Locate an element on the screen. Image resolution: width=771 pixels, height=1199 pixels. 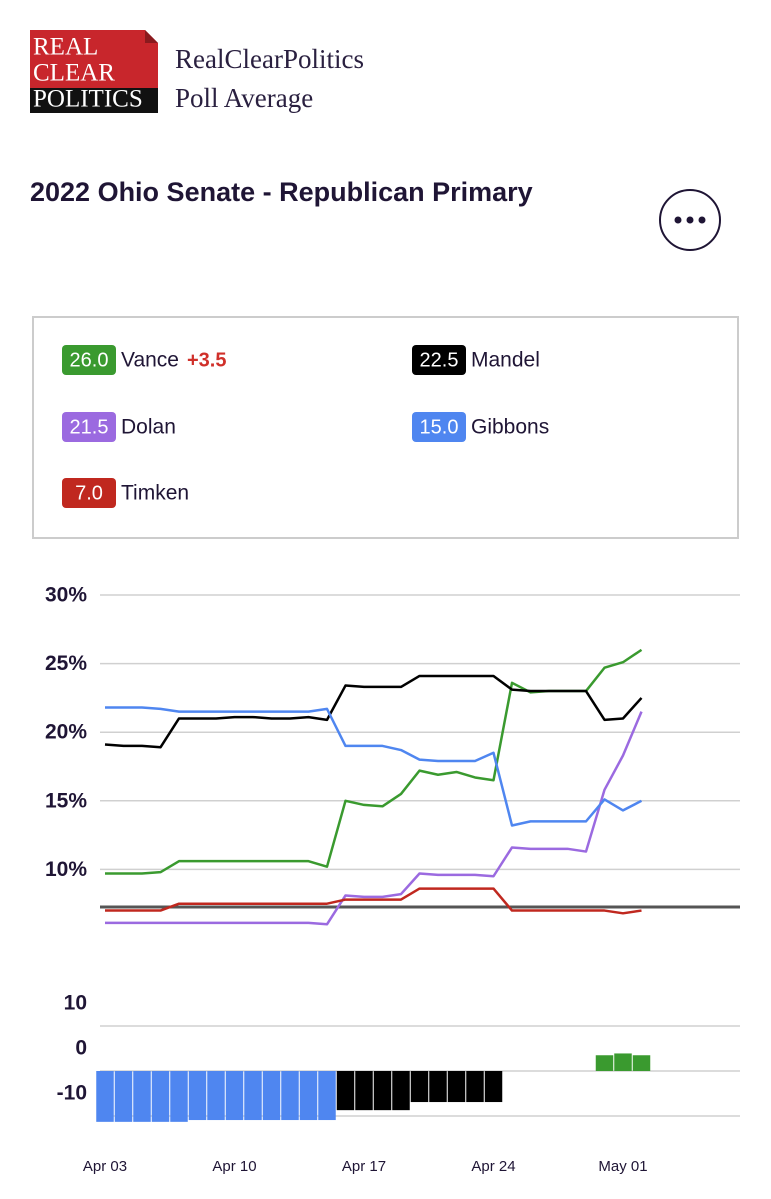
legend-value: 26.0 is located at coordinates (89, 360).